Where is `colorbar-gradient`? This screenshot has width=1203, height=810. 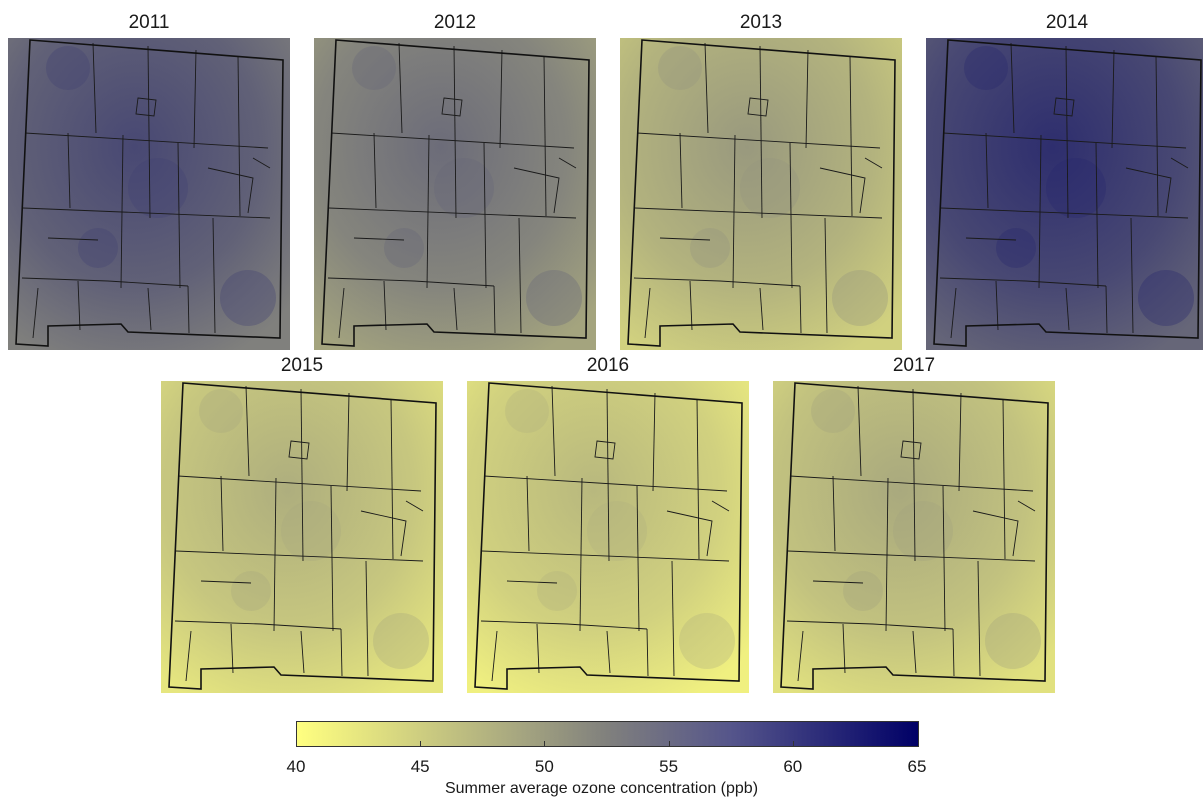 colorbar-gradient is located at coordinates (607, 734).